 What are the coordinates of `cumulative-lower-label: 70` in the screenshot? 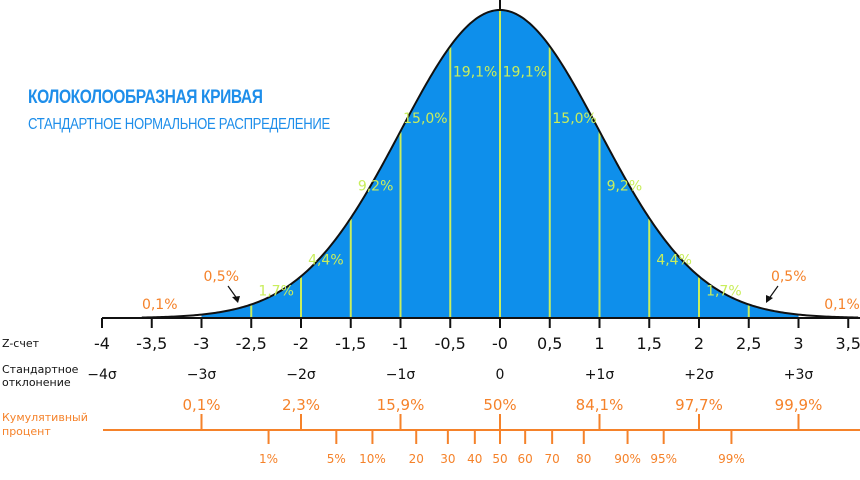 It's located at (551, 459).